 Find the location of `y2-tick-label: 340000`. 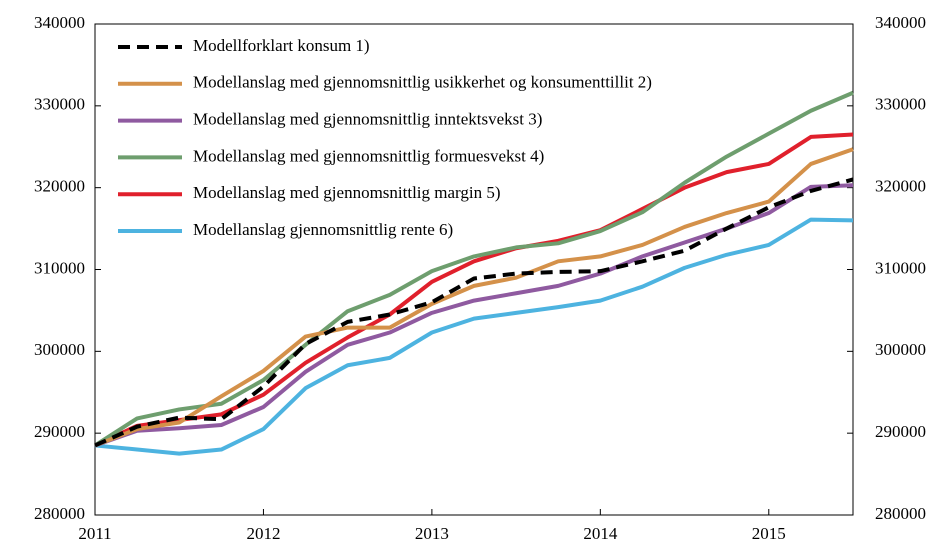

y2-tick-label: 340000 is located at coordinates (900, 22).